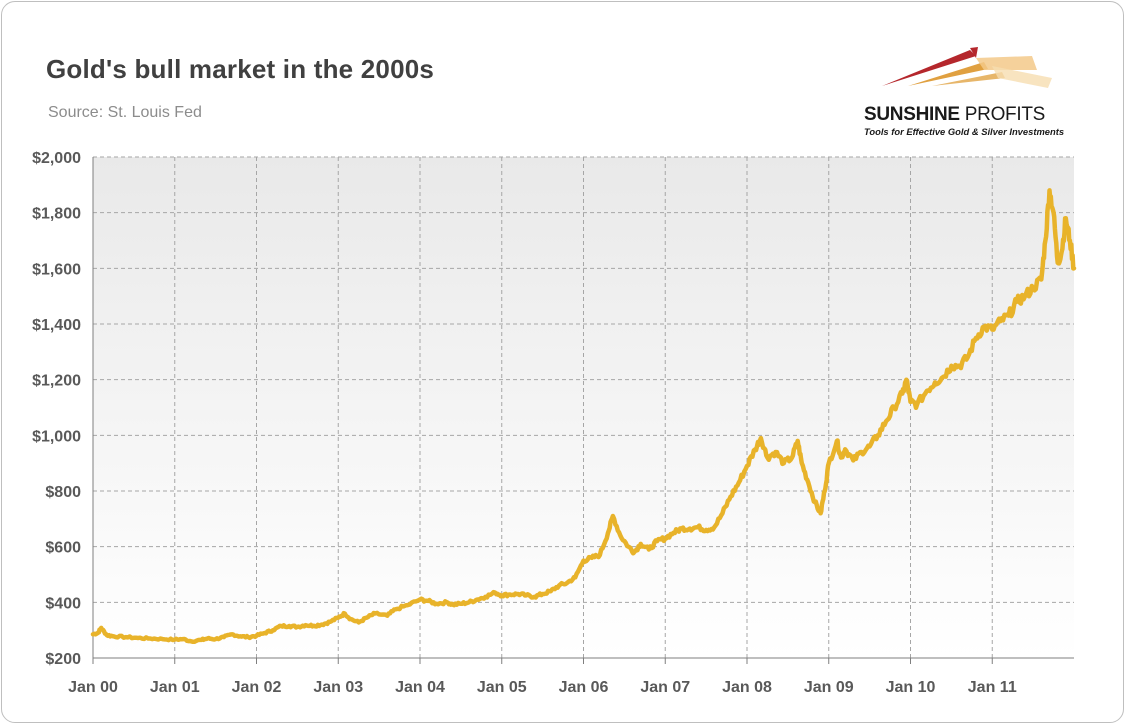 This screenshot has height=726, width=1127. Describe the element at coordinates (911, 687) in the screenshot. I see `x-tick-label: Jan 10` at that location.